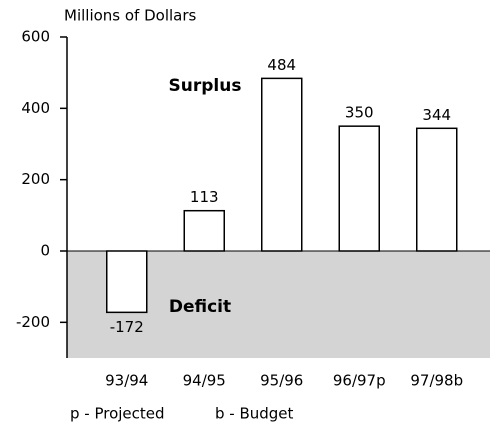 This screenshot has height=432, width=490. Describe the element at coordinates (127, 327) in the screenshot. I see `value-label: -172` at that location.